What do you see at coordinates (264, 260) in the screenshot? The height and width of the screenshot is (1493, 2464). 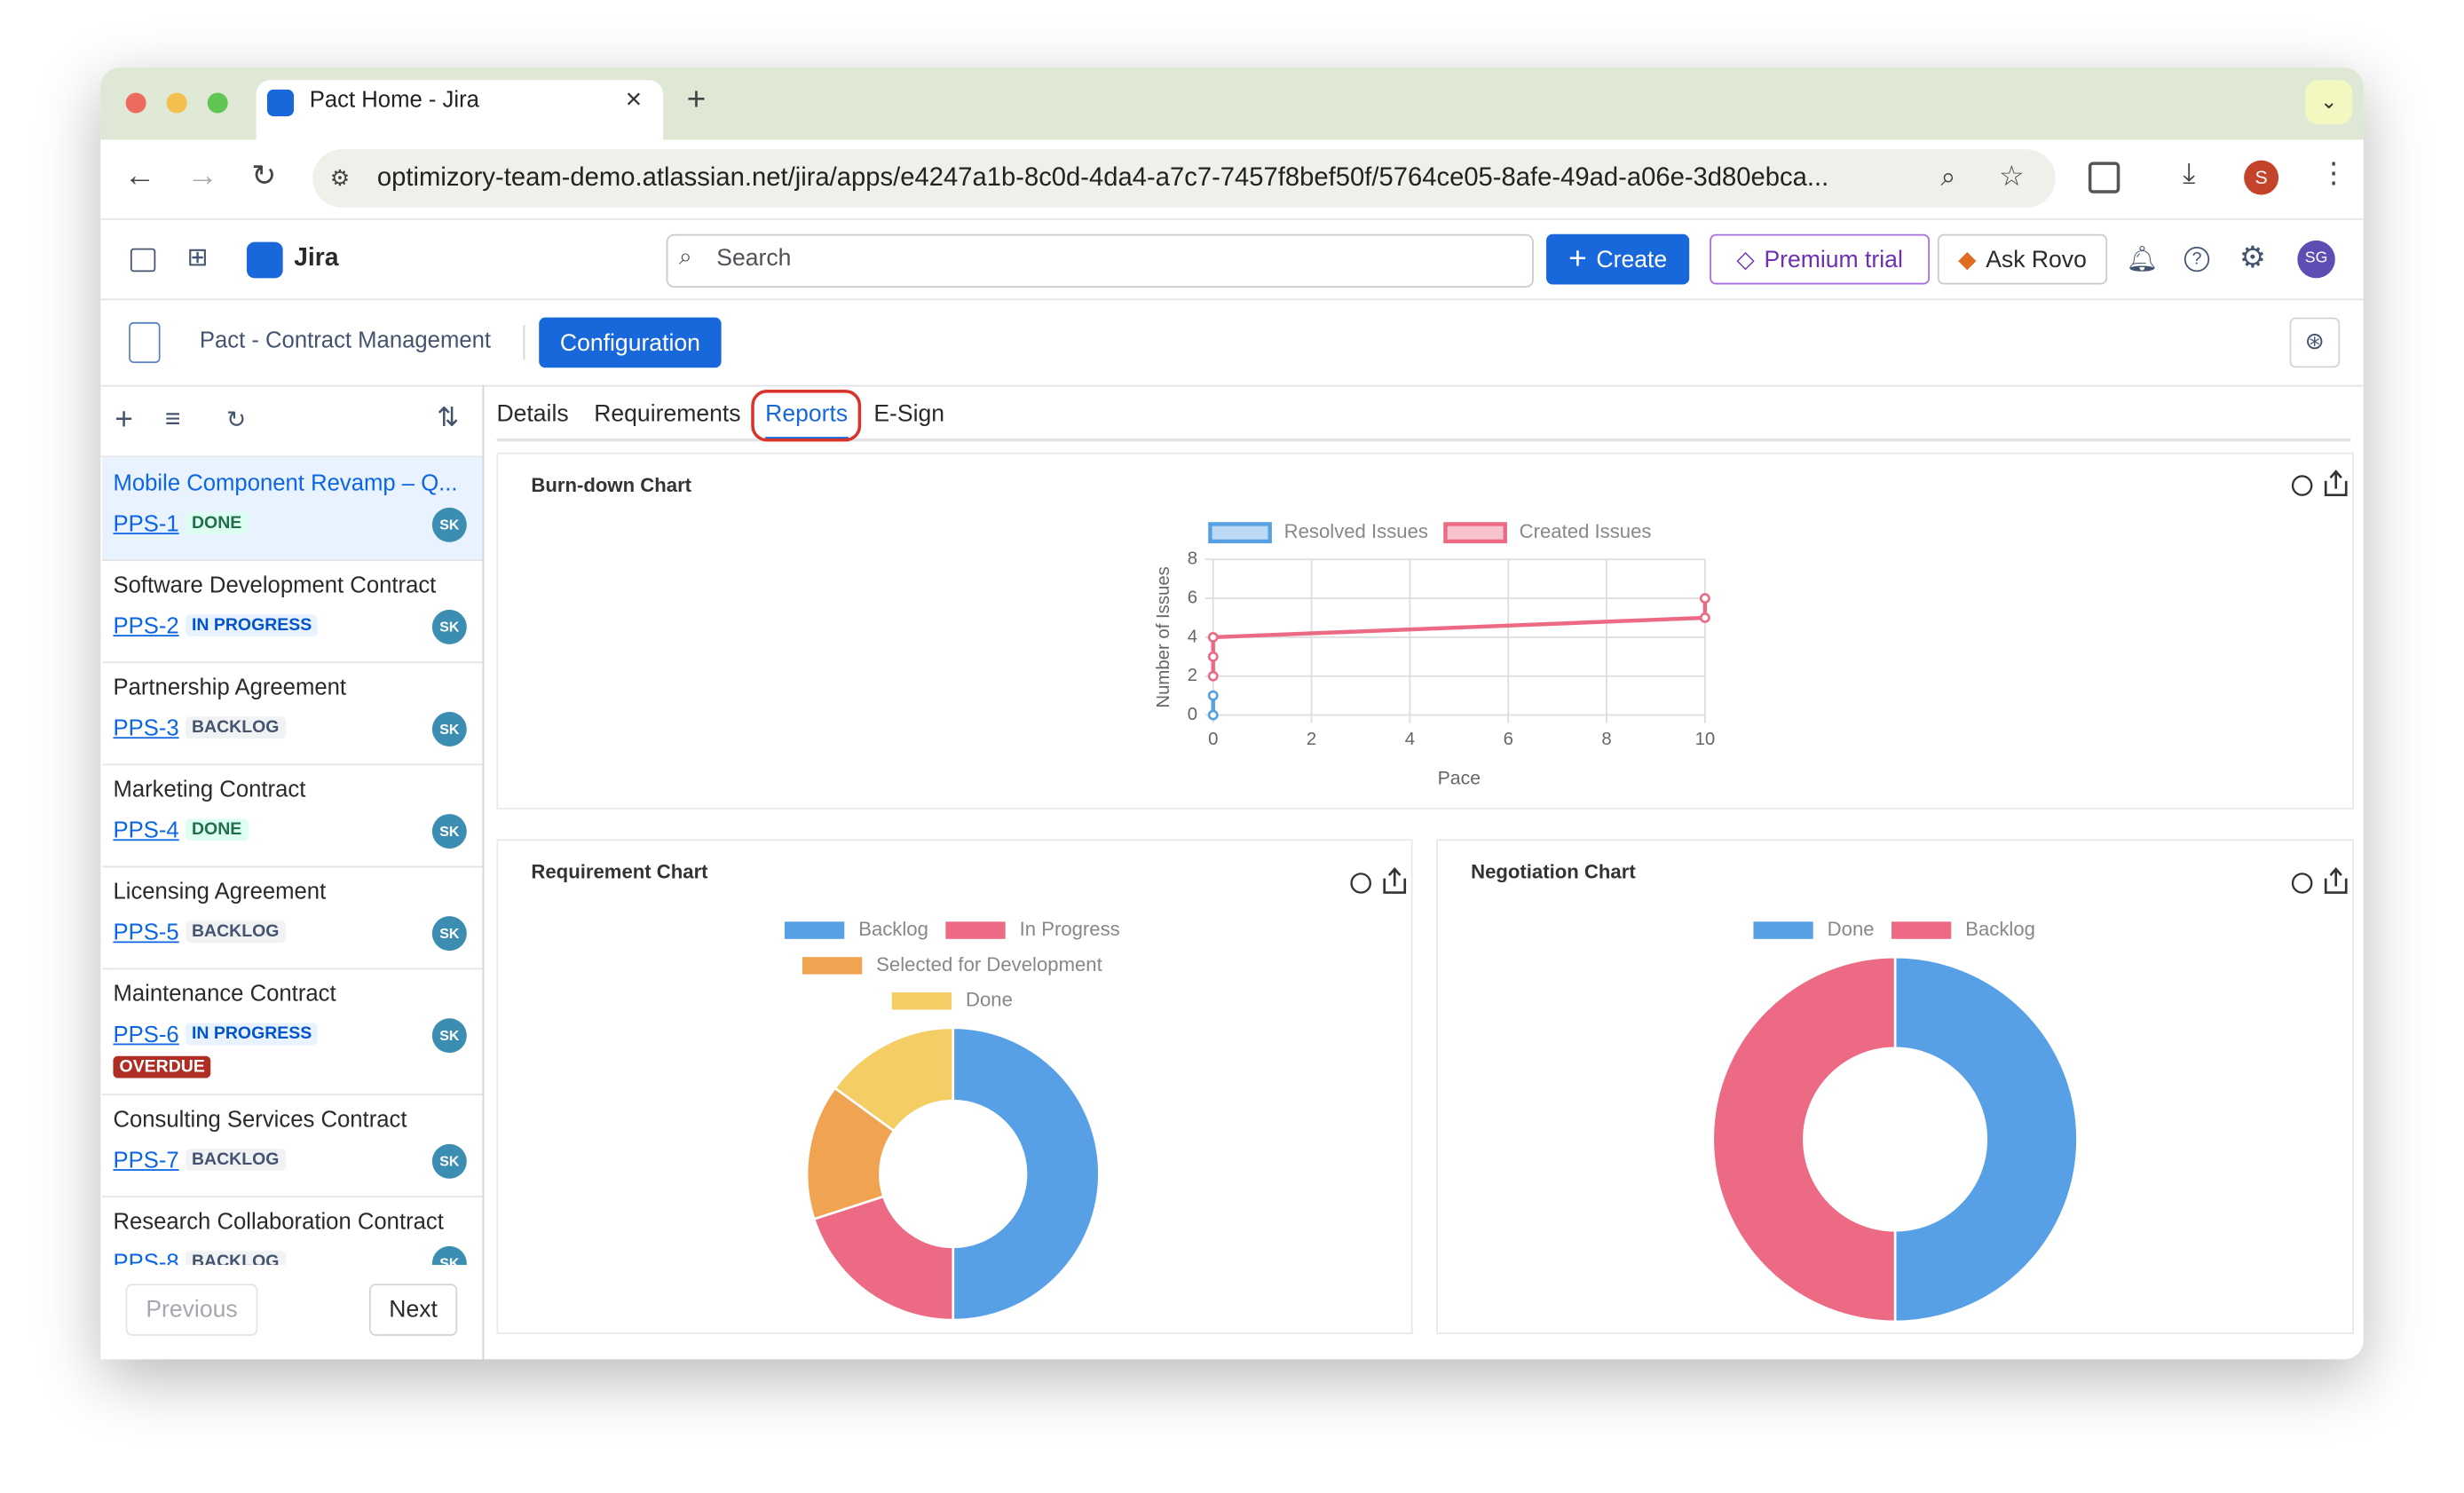 I see `jira-logo` at bounding box center [264, 260].